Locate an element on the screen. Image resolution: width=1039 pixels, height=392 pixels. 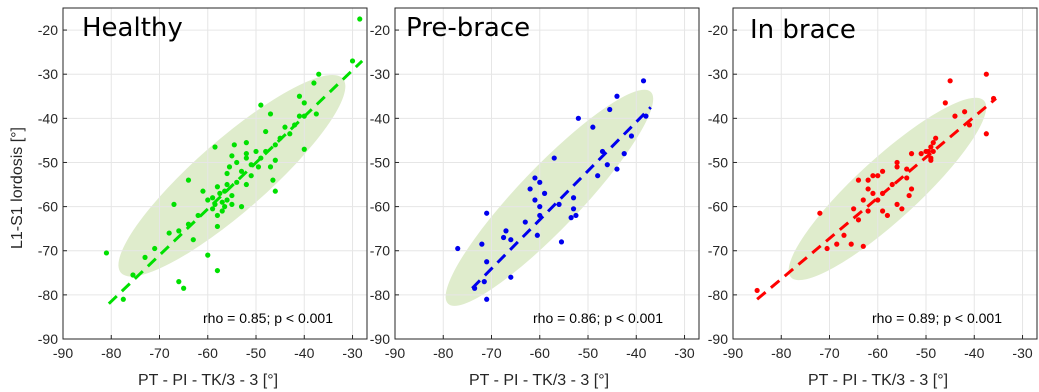
x-tick-label: -50 is located at coordinates (256, 353).